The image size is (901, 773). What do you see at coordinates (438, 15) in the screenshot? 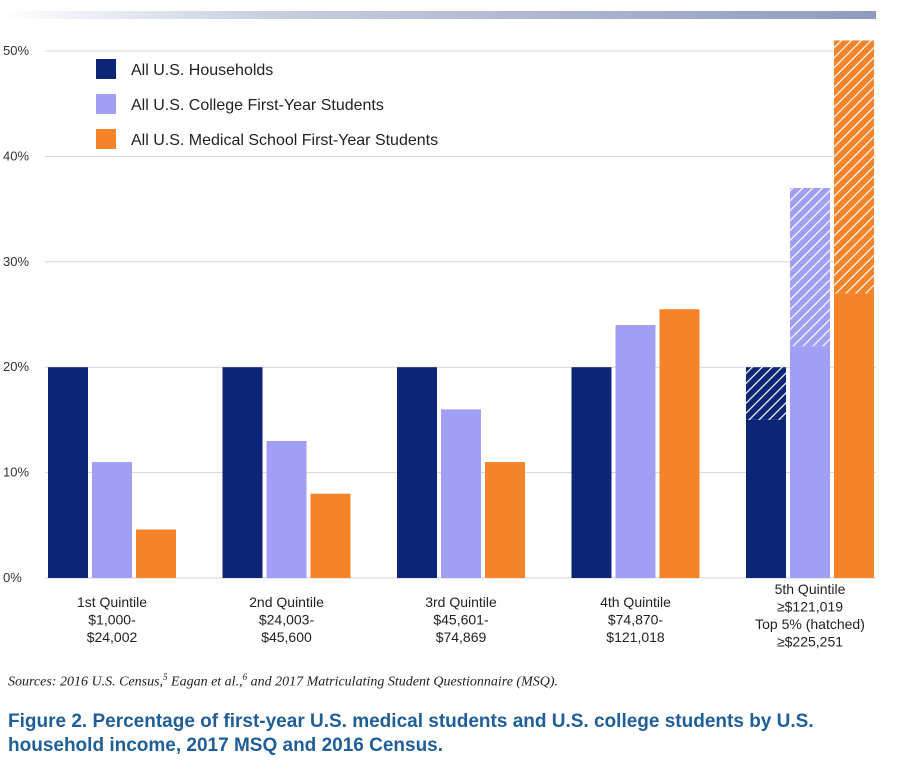
I see `header-gradient-bar` at bounding box center [438, 15].